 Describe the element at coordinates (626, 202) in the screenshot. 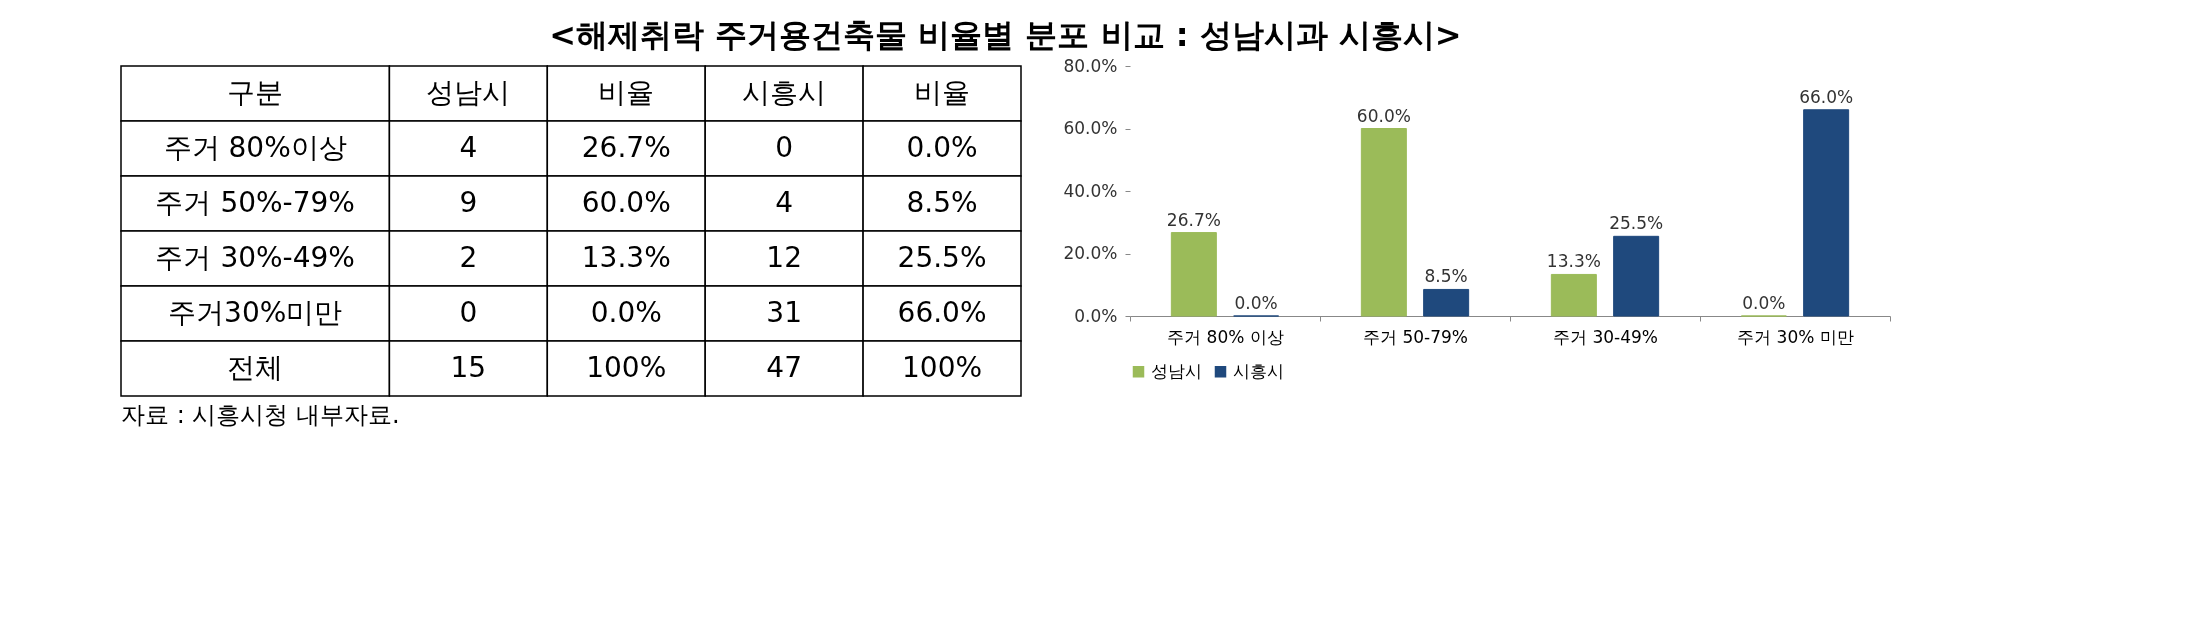

I see `text: 60.0%` at that location.